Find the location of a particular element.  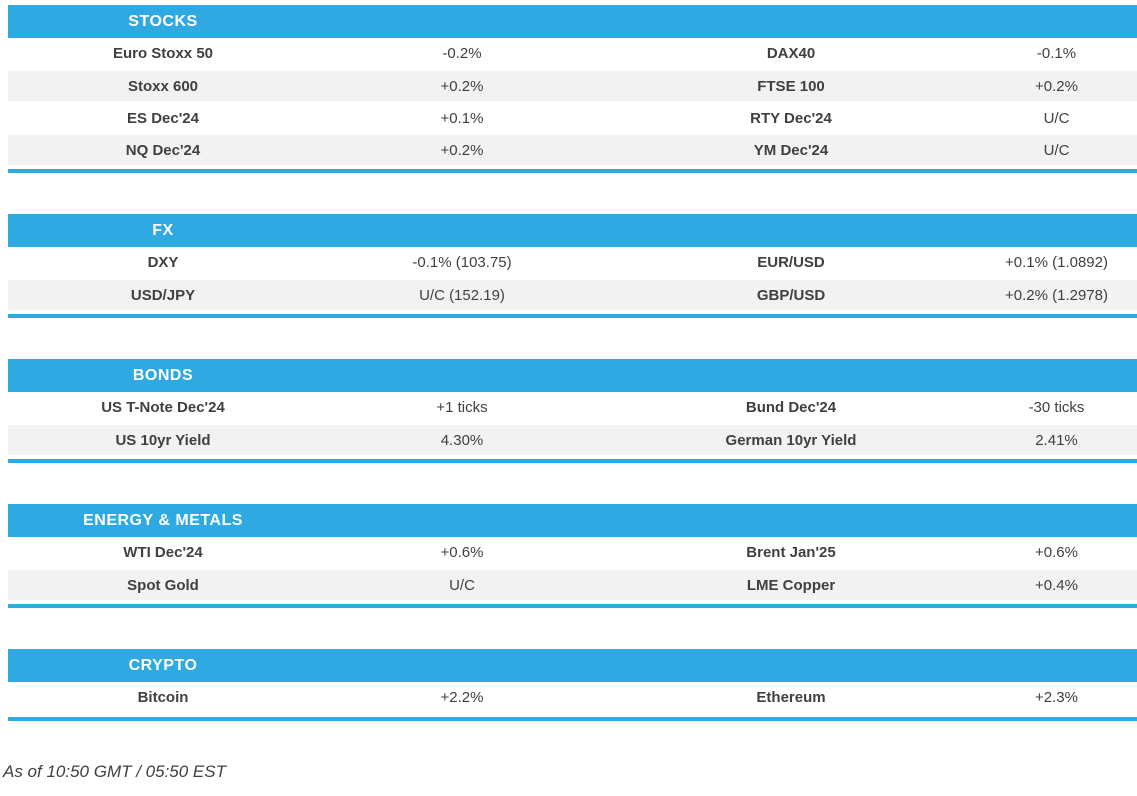

instrument-value: U/C (152.19) is located at coordinates (462, 295).